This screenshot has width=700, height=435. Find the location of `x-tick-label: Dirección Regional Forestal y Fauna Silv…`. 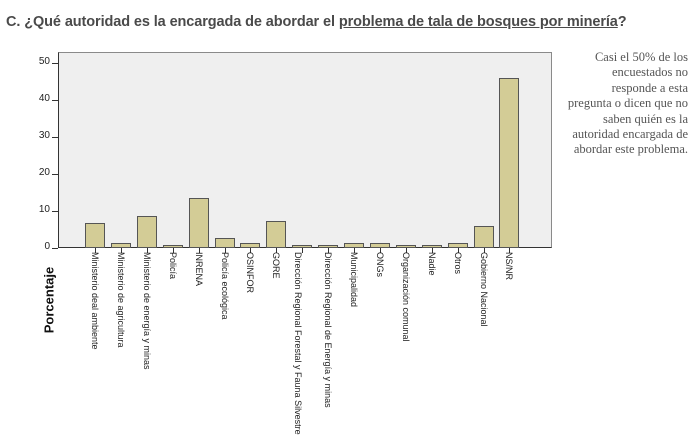

x-tick-label: Dirección Regional Forestal y Fauna Silv… is located at coordinates (298, 343).